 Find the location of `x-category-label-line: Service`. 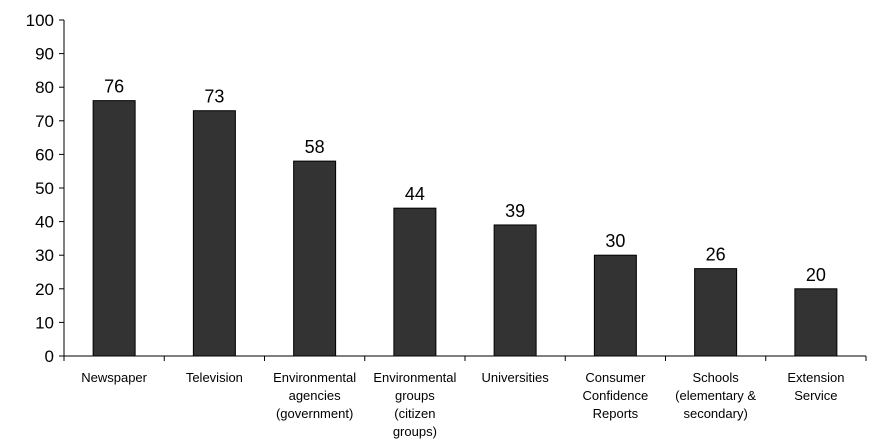

x-category-label-line: Service is located at coordinates (815, 395).